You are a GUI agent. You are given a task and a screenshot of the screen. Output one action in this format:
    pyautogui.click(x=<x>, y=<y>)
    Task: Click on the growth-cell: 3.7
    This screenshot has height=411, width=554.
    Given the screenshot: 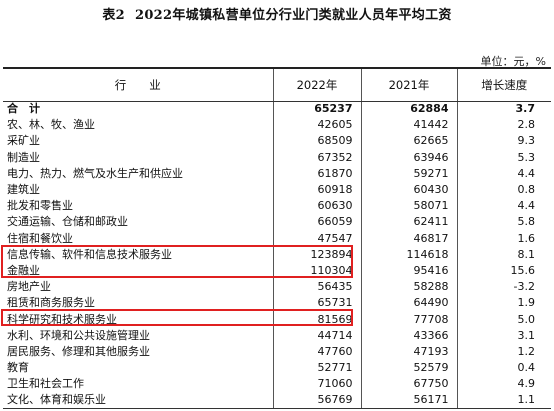 What is the action you would take?
    pyautogui.click(x=503, y=109)
    